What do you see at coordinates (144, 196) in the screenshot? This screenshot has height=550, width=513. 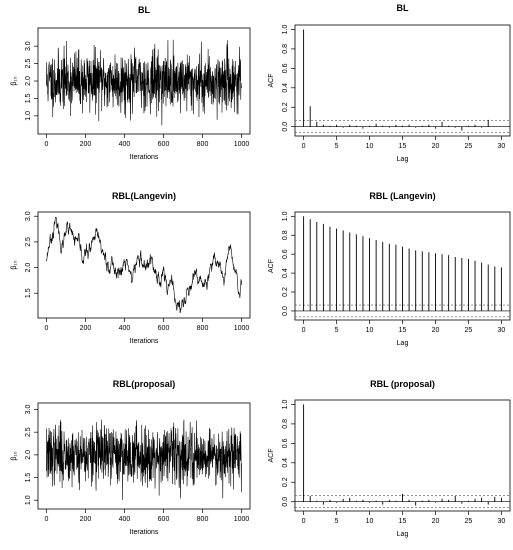 I see `panel-title: RBL(Langevin)` at bounding box center [144, 196].